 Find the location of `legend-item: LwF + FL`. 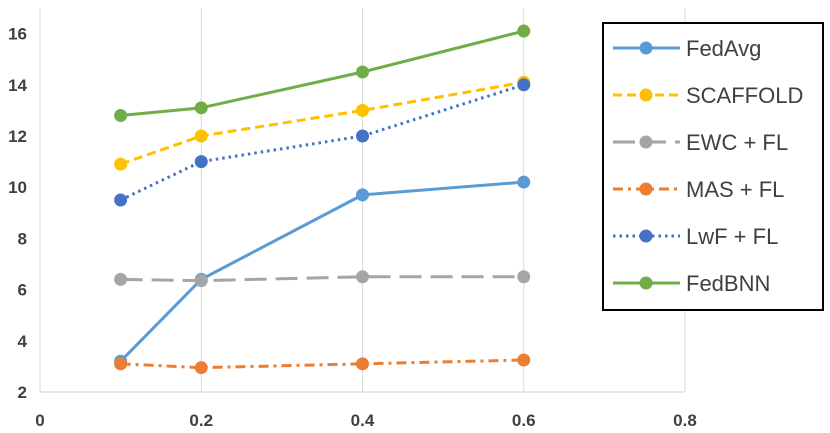

legend-item: LwF + FL is located at coordinates (695, 236).